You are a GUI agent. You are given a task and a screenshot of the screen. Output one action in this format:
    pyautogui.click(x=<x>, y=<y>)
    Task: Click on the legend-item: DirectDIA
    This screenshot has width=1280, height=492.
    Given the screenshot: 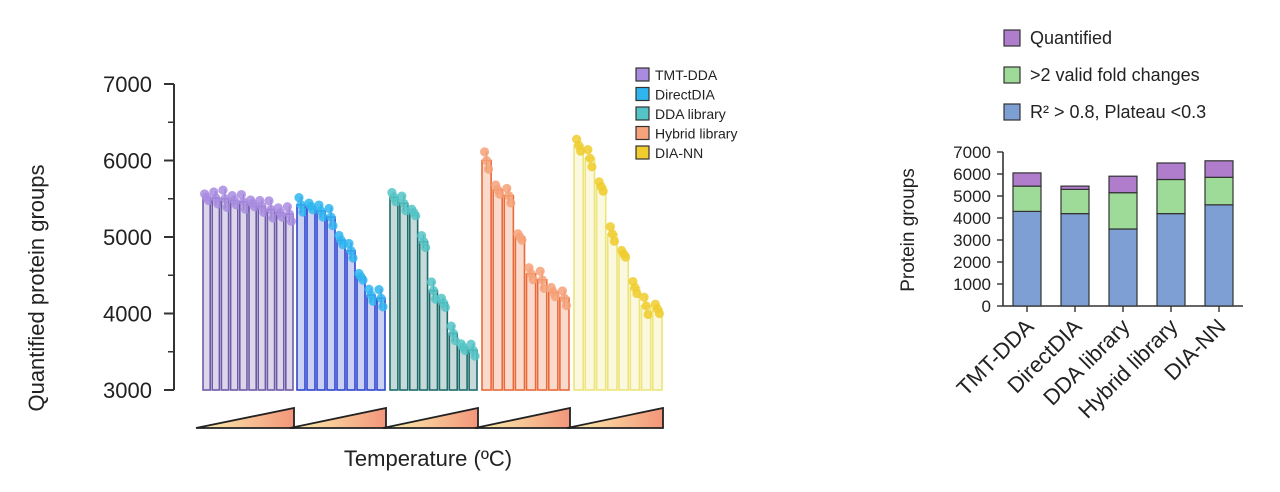 What is the action you would take?
    pyautogui.click(x=675, y=95)
    